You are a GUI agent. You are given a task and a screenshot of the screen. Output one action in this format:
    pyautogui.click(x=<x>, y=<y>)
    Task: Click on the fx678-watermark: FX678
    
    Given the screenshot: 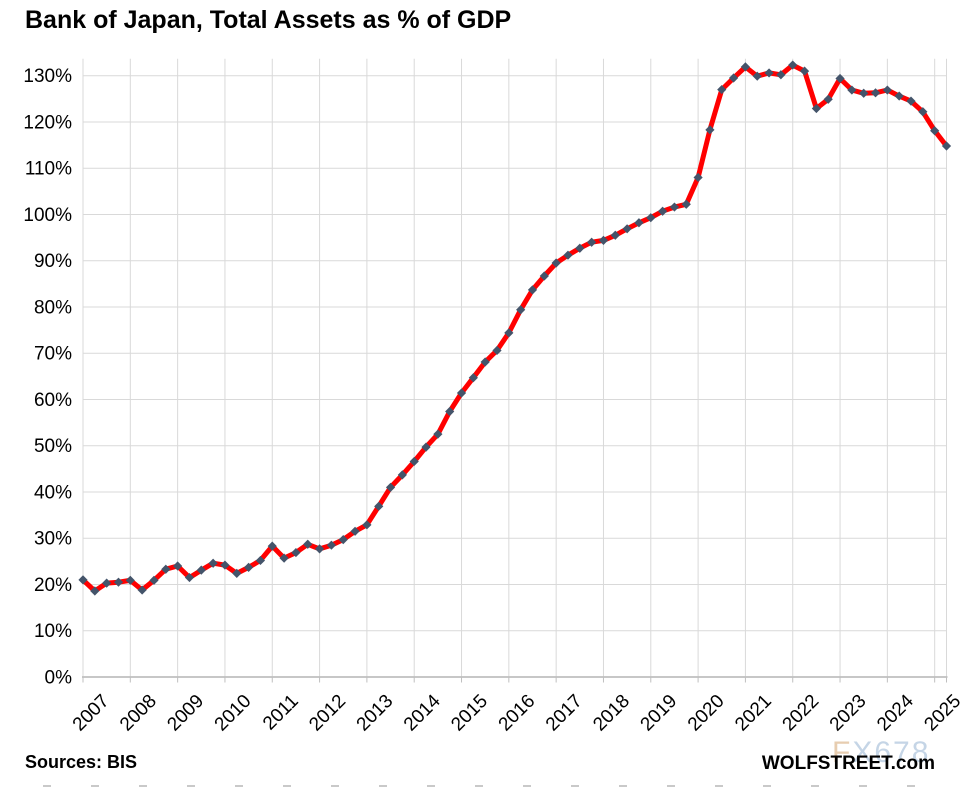 What is the action you would take?
    pyautogui.click(x=881, y=753)
    